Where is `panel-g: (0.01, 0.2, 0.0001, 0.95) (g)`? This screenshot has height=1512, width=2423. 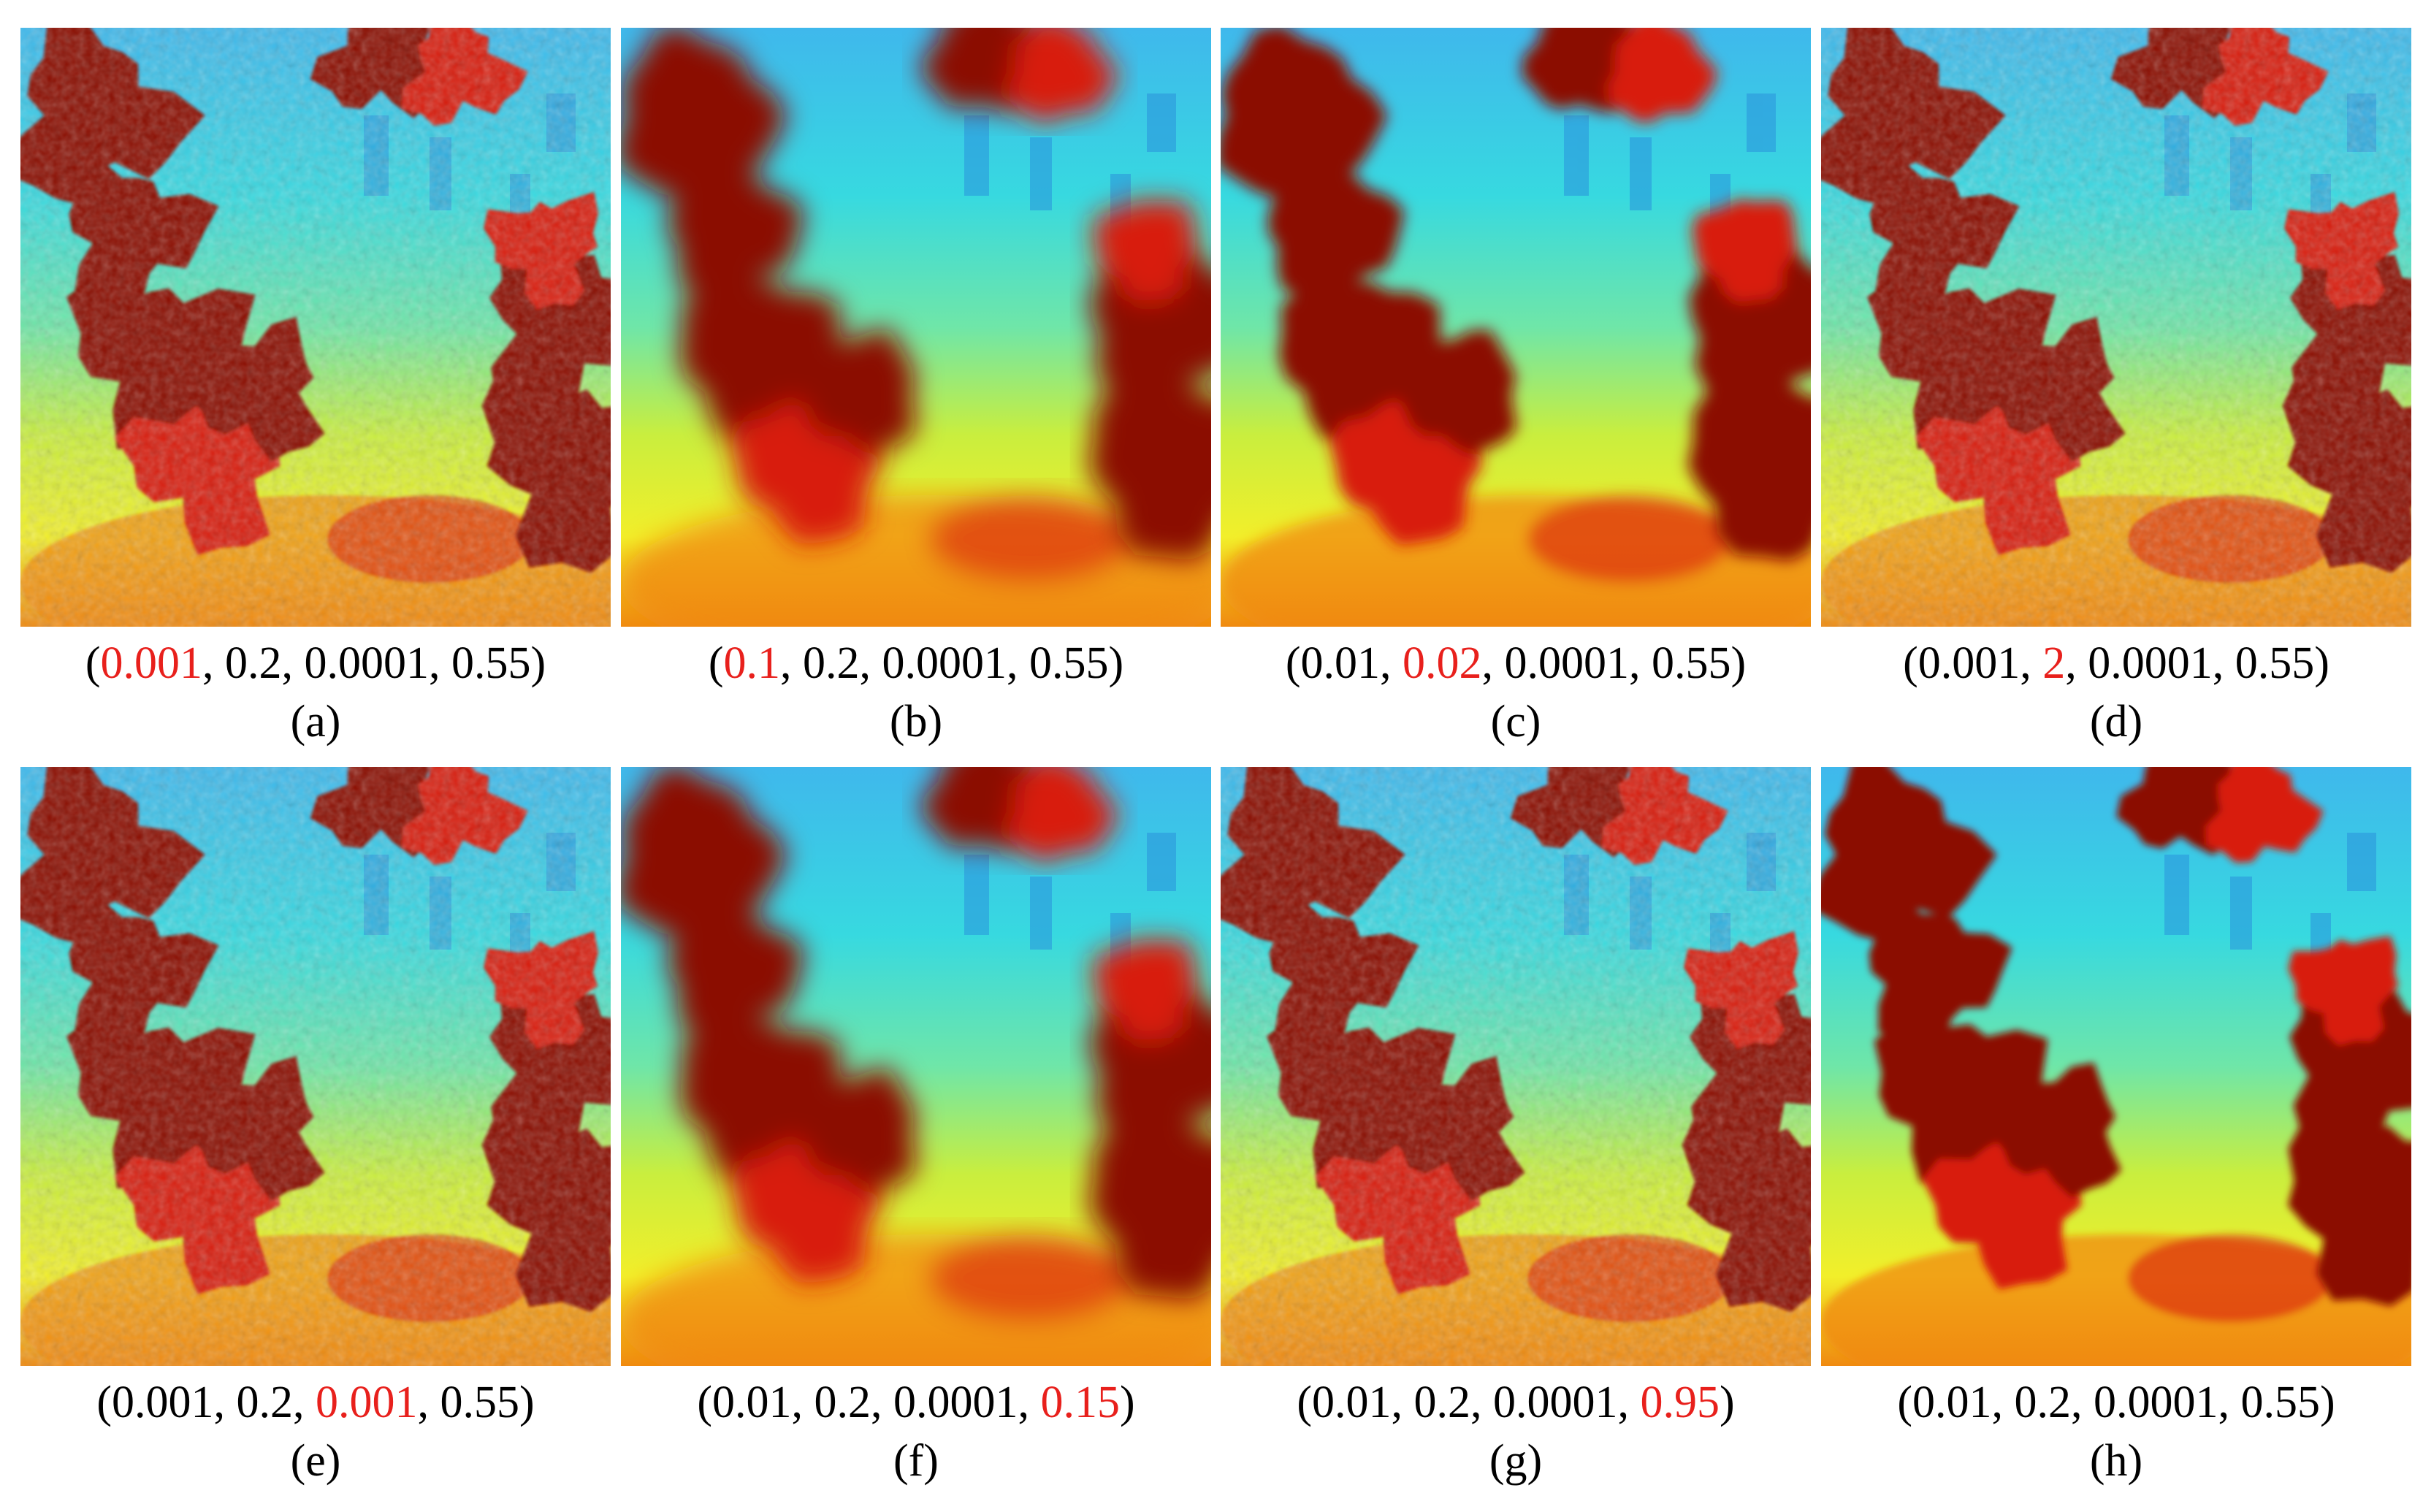
panel-g: (0.01, 0.2, 0.0001, 0.95) (g) is located at coordinates (1516, 1127).